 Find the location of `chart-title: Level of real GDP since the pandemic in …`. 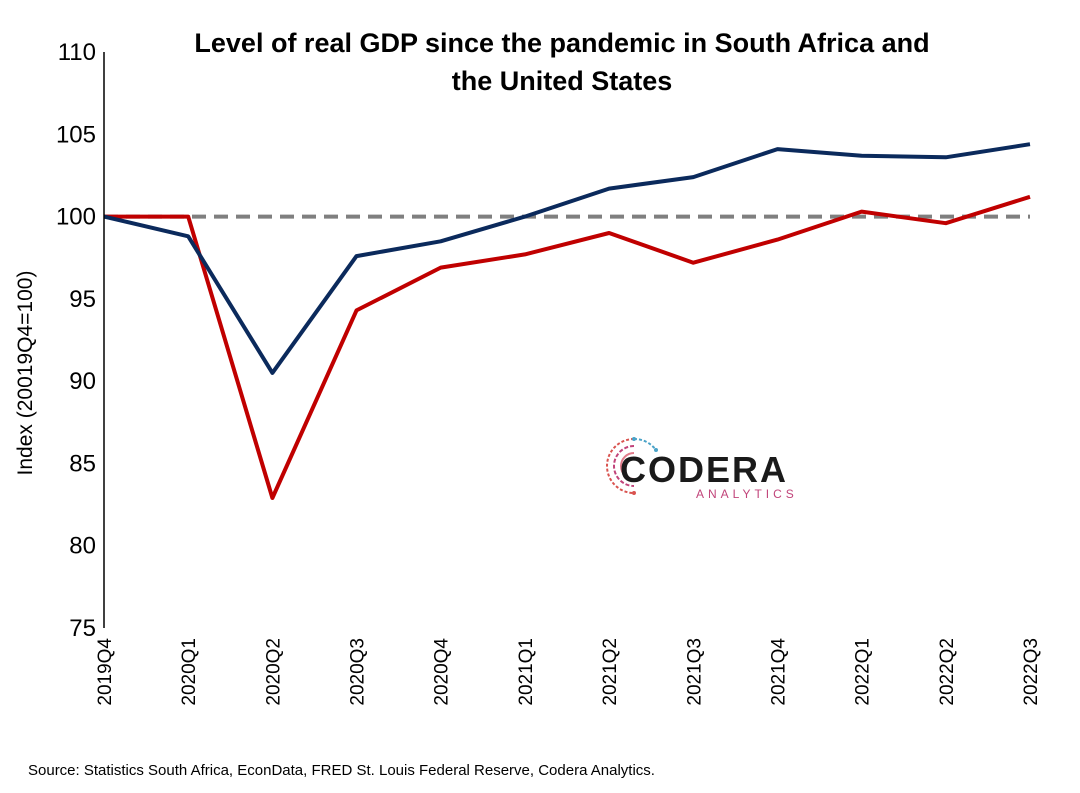

chart-title: Level of real GDP since the pandemic in … is located at coordinates (561, 62).